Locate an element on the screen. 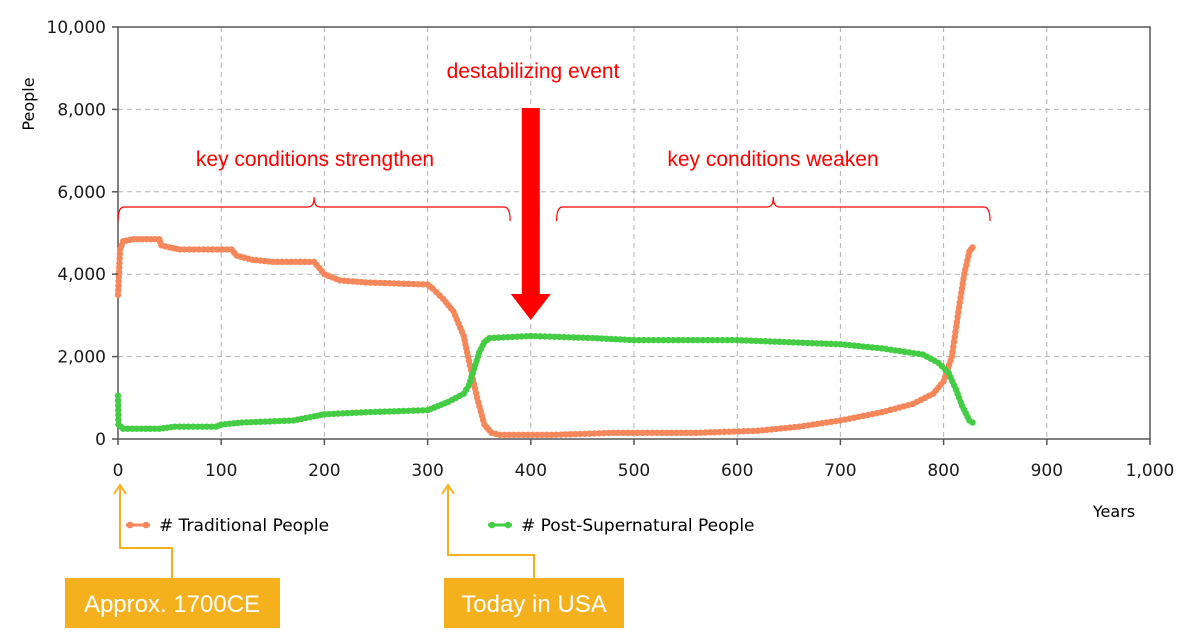  x-axis-label: Years is located at coordinates (1113, 511).